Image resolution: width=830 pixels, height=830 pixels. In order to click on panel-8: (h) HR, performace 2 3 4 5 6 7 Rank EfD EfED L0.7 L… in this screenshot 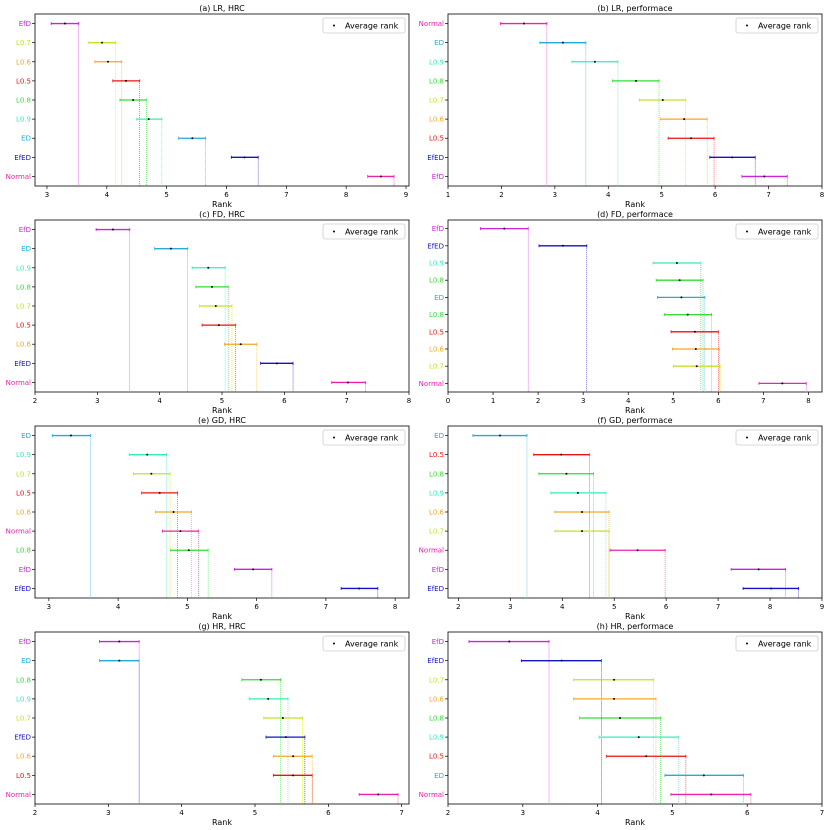, I will do `click(622, 724)`.